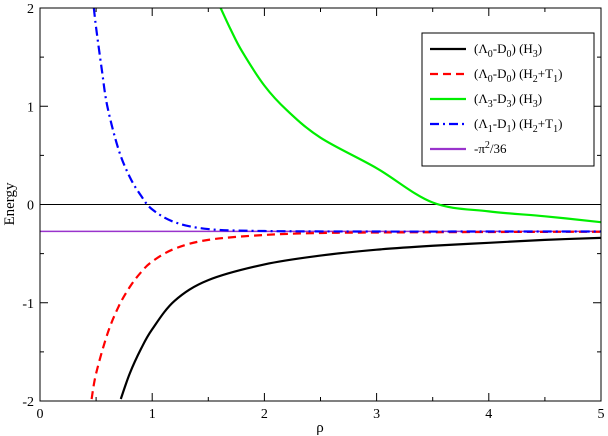  What do you see at coordinates (40, 414) in the screenshot?
I see `x-tick-label: 0` at bounding box center [40, 414].